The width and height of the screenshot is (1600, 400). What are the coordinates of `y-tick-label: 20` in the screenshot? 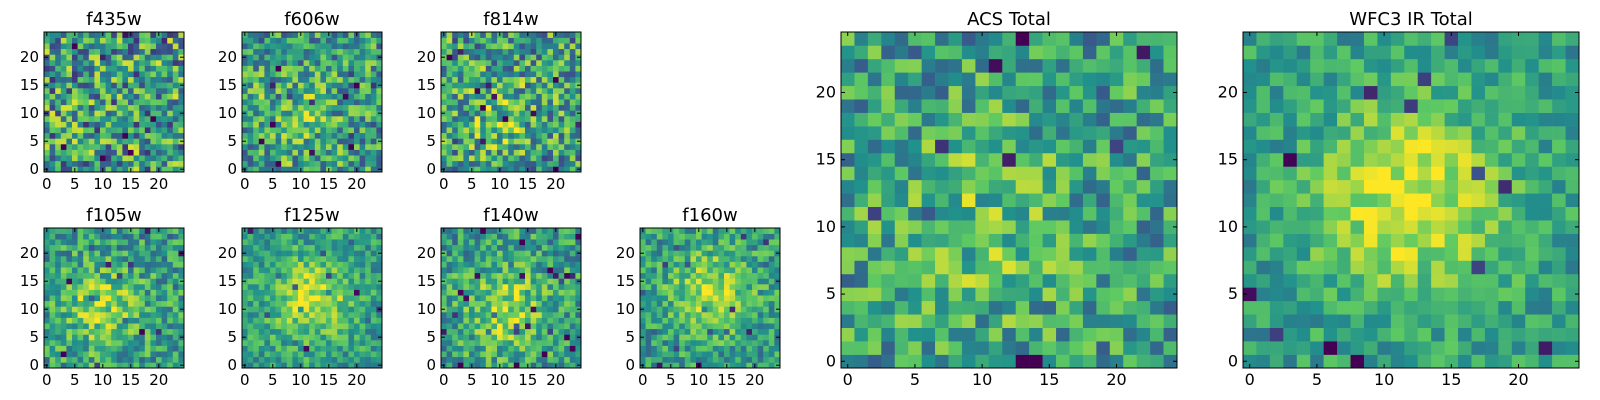 It's located at (625, 253).